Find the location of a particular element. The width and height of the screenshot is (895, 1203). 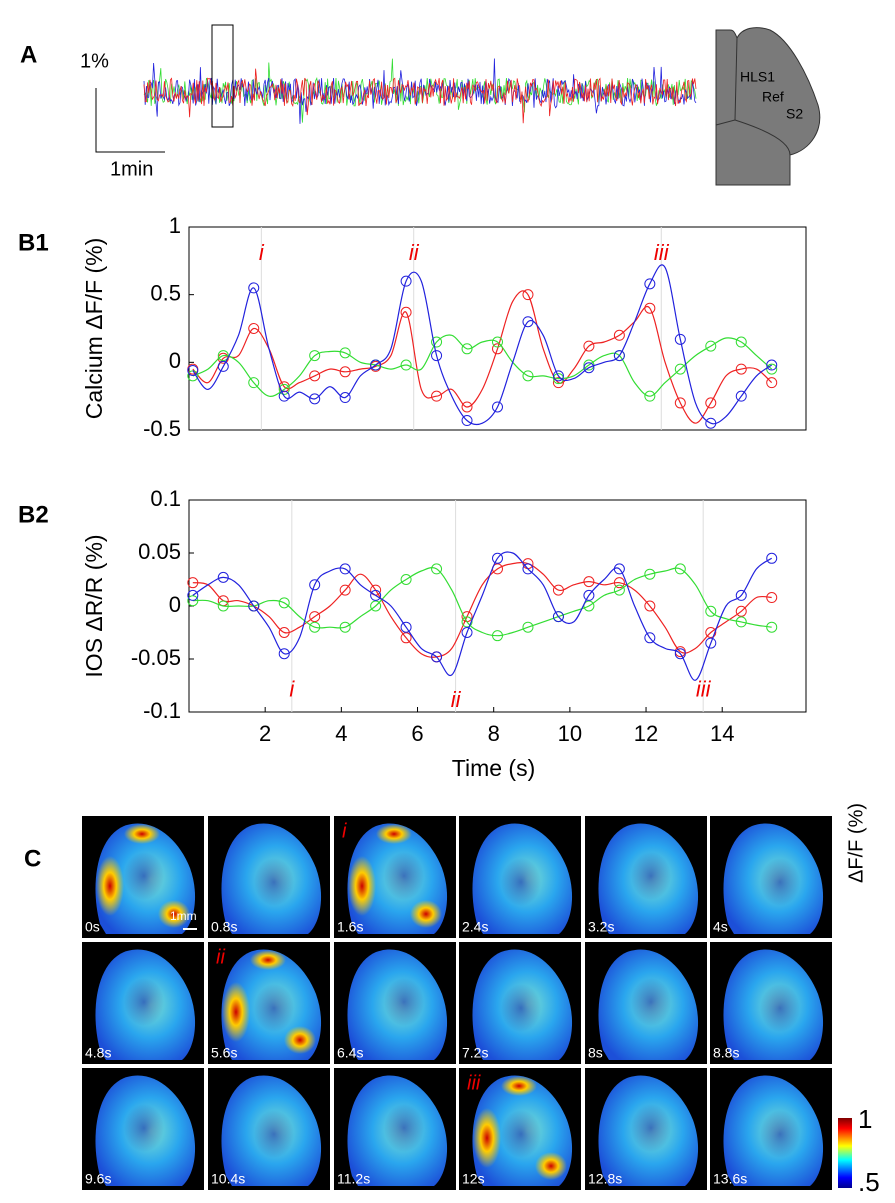

y-tick-label: -0.05 is located at coordinates (156, 657).